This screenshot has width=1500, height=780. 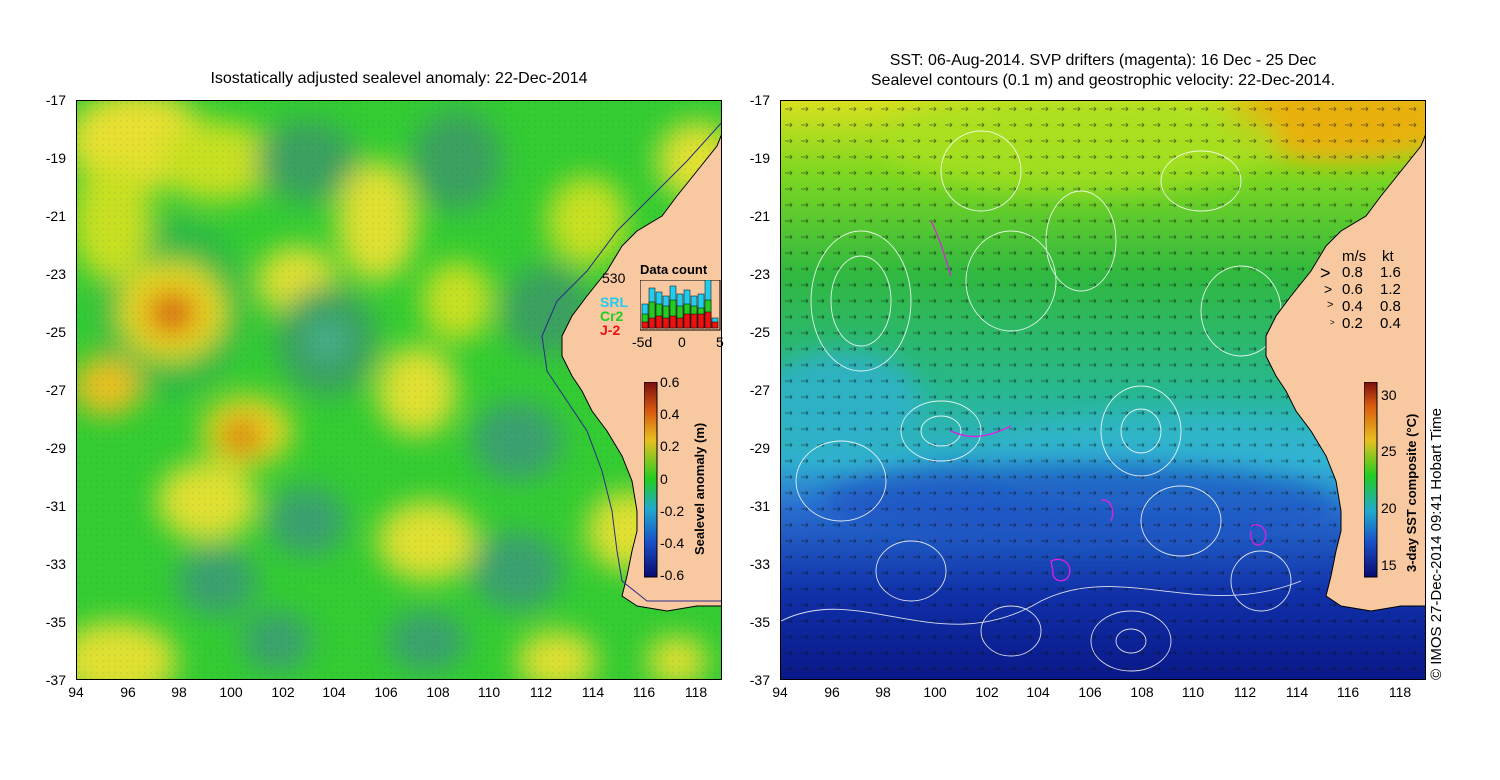 I want to click on right-lon-tick: 100, so click(x=935, y=692).